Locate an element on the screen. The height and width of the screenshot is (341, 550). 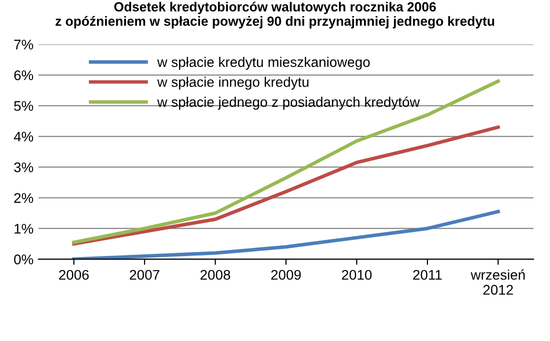
legend-label: w spłacie kredytu mieszkaniowego is located at coordinates (263, 63).